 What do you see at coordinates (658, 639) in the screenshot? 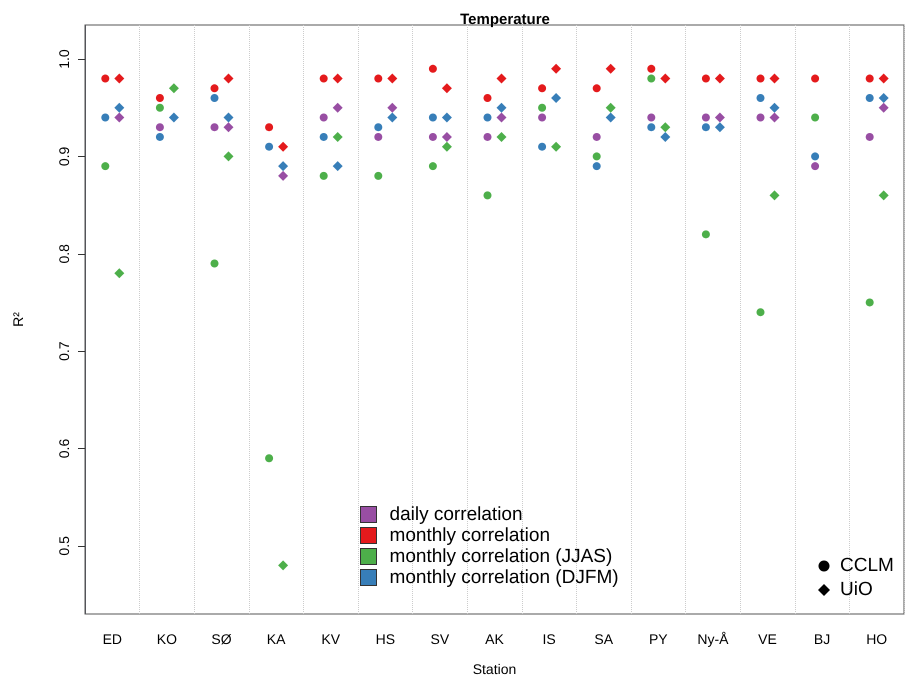
I see `x-tick-label: PY` at bounding box center [658, 639].